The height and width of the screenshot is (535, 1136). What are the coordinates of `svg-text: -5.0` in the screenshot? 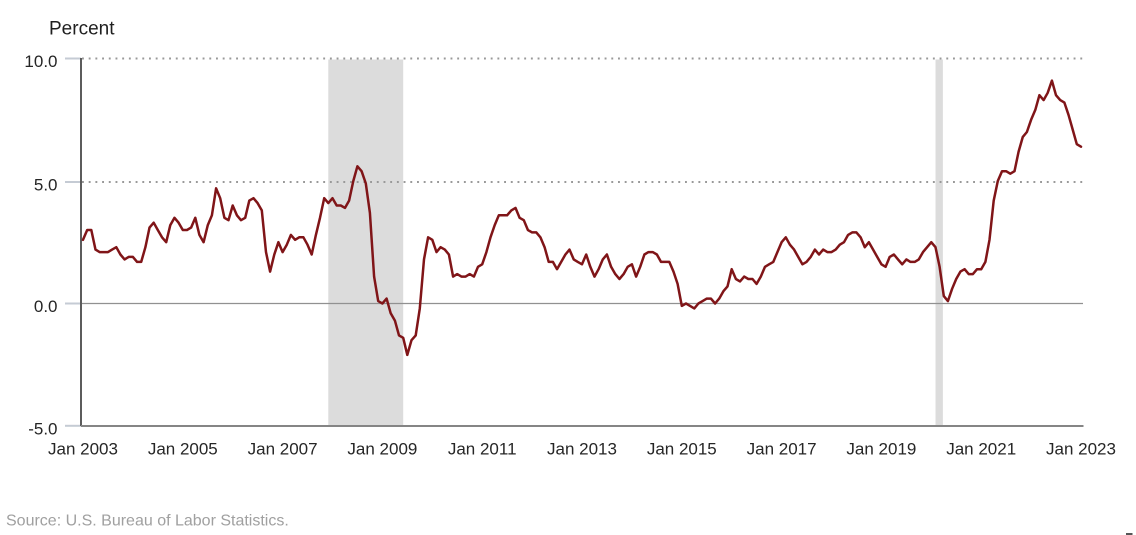 It's located at (42, 429).